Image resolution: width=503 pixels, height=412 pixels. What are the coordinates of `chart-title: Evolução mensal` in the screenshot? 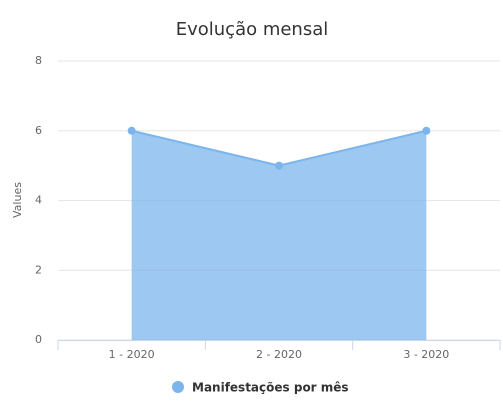 It's located at (252, 29).